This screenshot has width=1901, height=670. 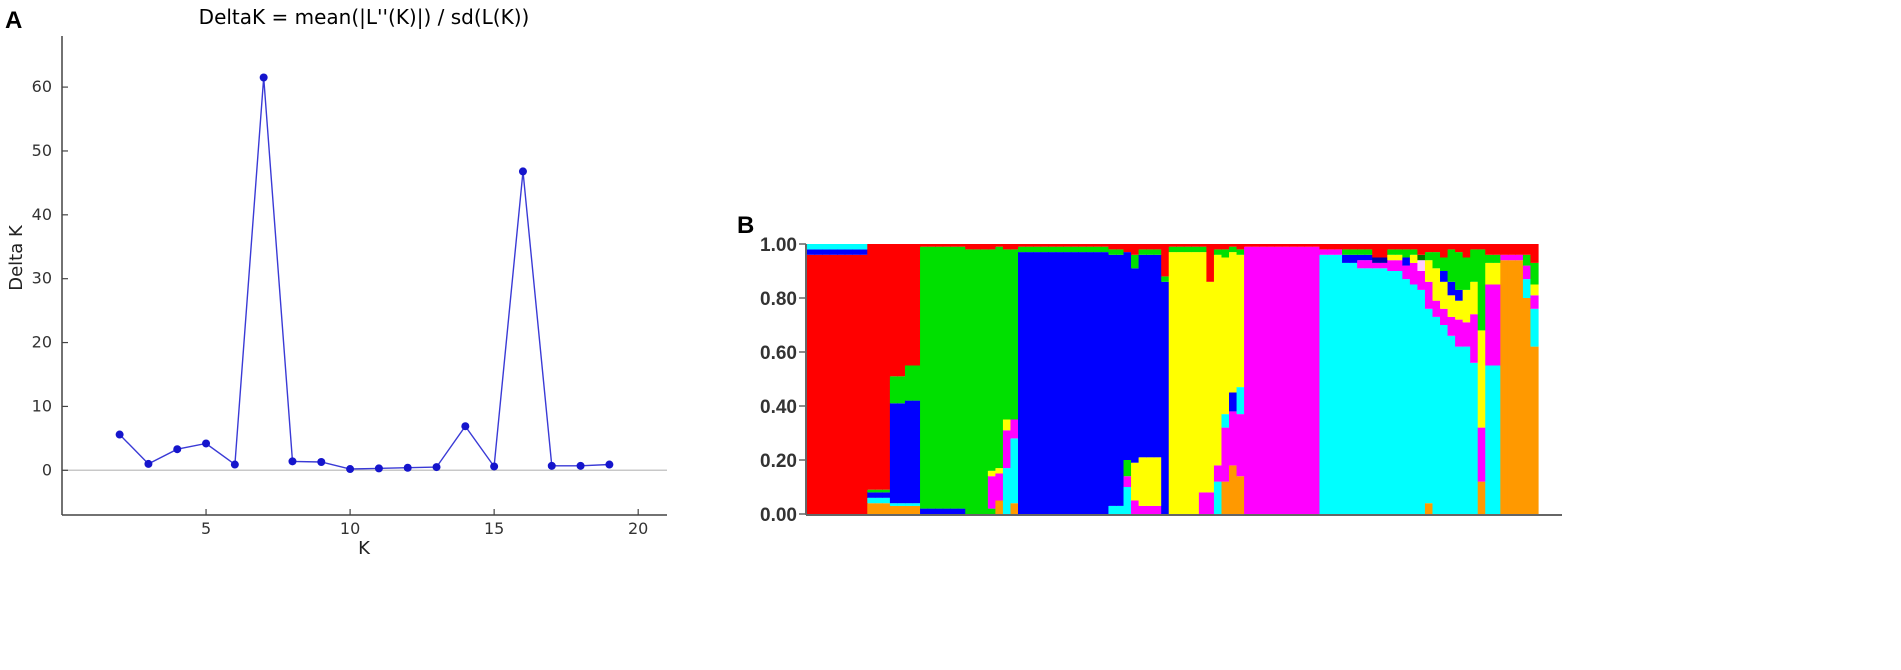 What do you see at coordinates (364, 17) in the screenshot?
I see `chart-a-title: DeltaK = mean(|L''(K)|) / sd(L(K))` at bounding box center [364, 17].